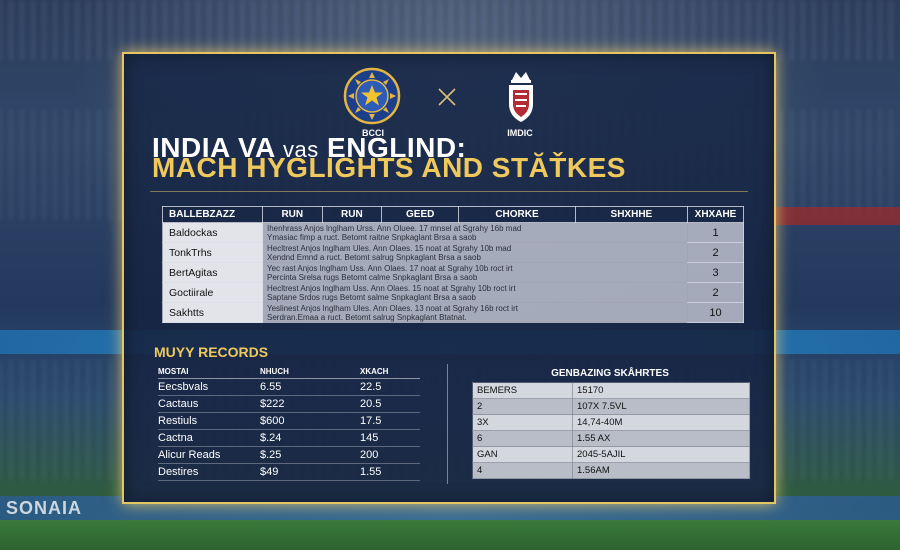  I want to click on bottom-banner-text: SONAIA, so click(44, 508).